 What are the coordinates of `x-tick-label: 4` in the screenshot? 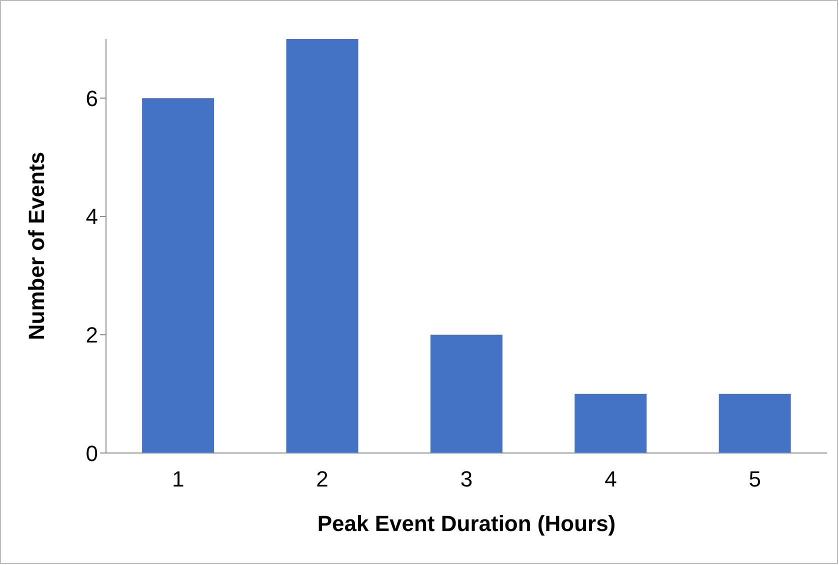 It's located at (610, 479).